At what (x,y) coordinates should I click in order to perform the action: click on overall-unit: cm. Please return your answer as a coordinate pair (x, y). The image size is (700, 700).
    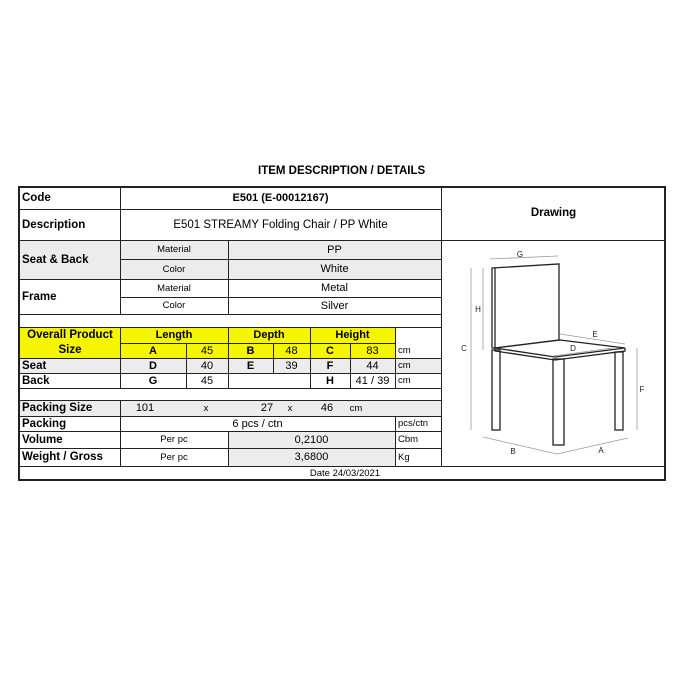
    Looking at the image, I should click on (418, 350).